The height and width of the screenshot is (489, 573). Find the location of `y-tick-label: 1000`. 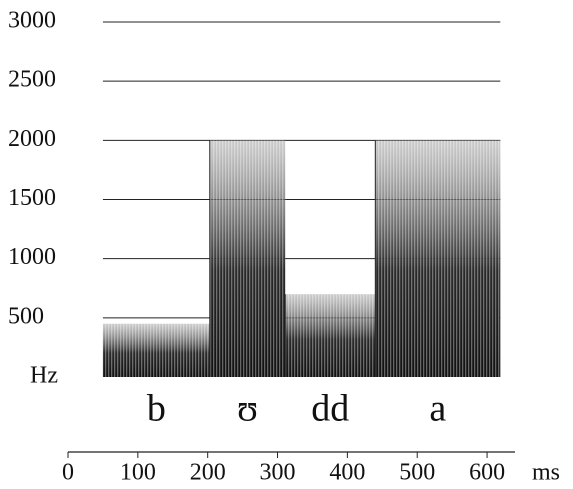

y-tick-label: 1000 is located at coordinates (32, 257).